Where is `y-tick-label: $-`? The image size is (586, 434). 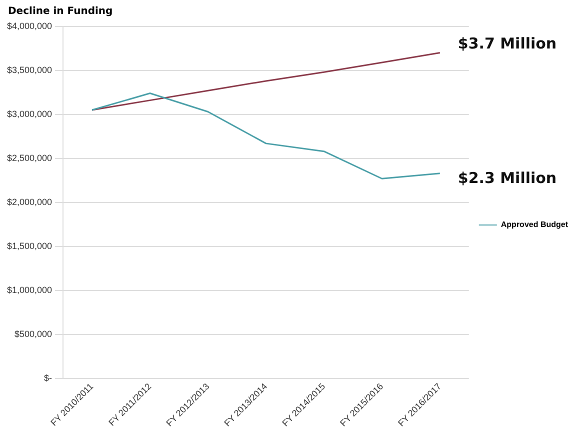
y-tick-label: $- is located at coordinates (48, 377).